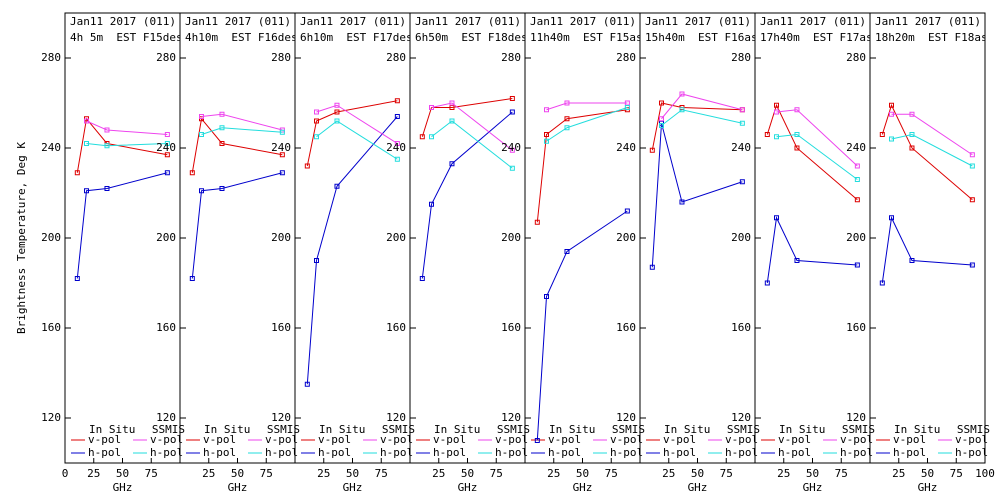 Image resolution: width=1000 pixels, height=500 pixels. Describe the element at coordinates (126, 37) in the screenshot. I see `panel-subtitle: 4h 5m EST F15des` at that location.